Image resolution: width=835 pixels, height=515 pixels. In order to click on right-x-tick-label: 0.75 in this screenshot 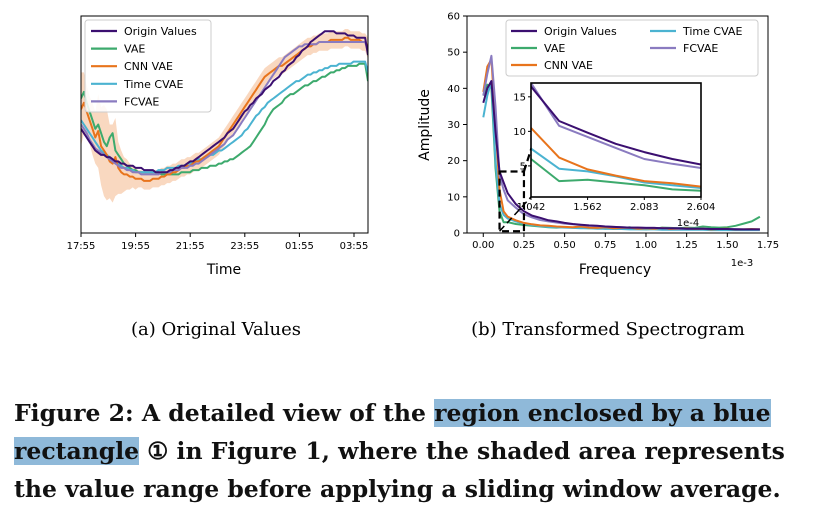, I will do `click(605, 245)`.